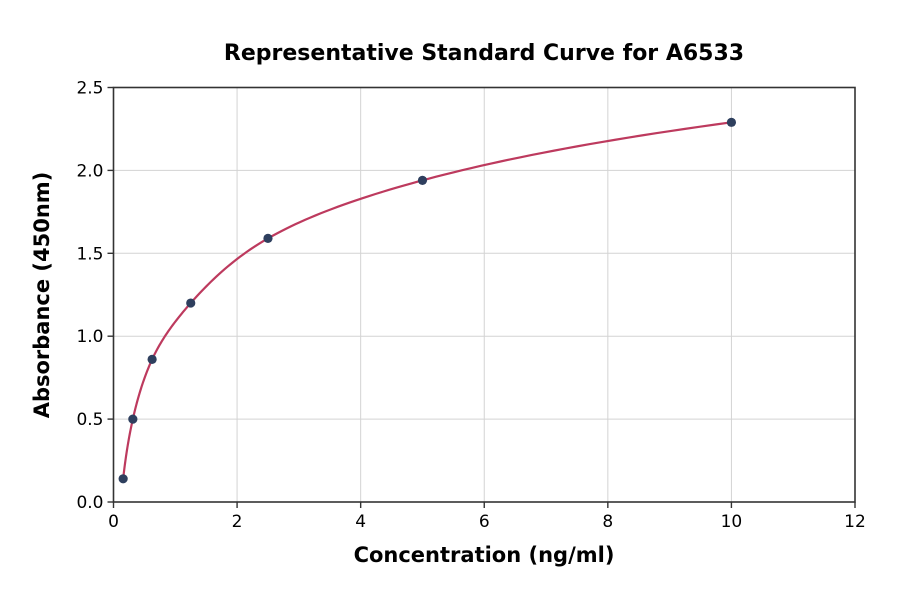  What do you see at coordinates (732, 522) in the screenshot?
I see `x-tick-label: 10` at bounding box center [732, 522].